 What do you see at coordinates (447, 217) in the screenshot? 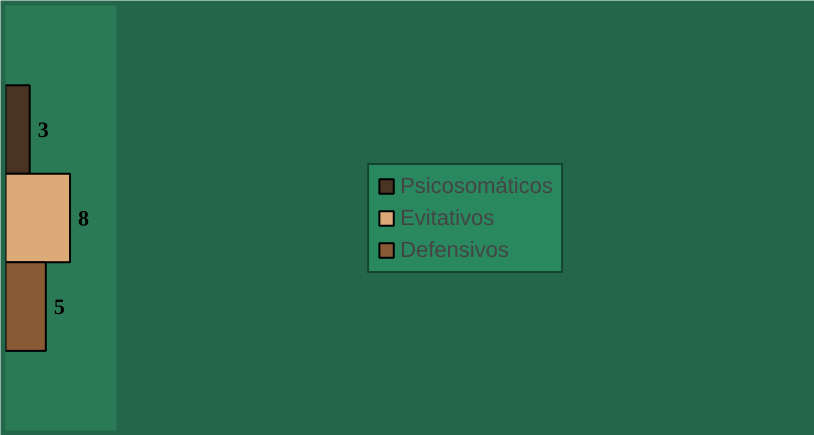
I see `legend-label: Evitativos` at bounding box center [447, 217].